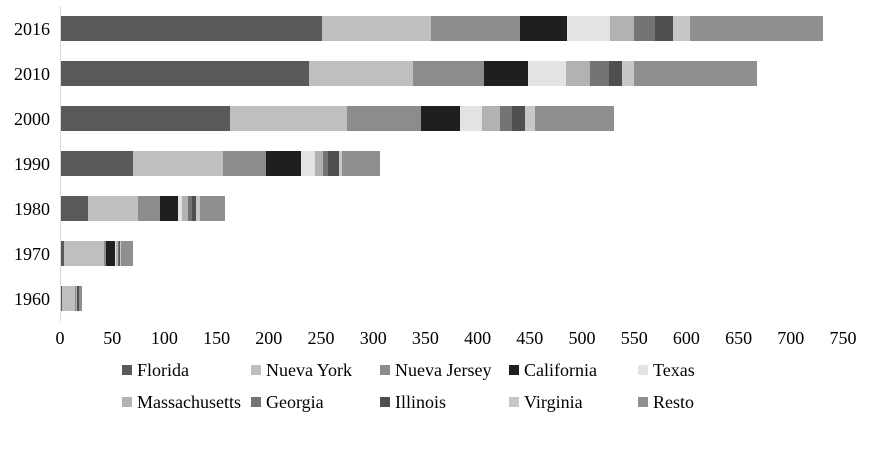  Describe the element at coordinates (634, 338) in the screenshot. I see `x-tick-label: 550` at that location.